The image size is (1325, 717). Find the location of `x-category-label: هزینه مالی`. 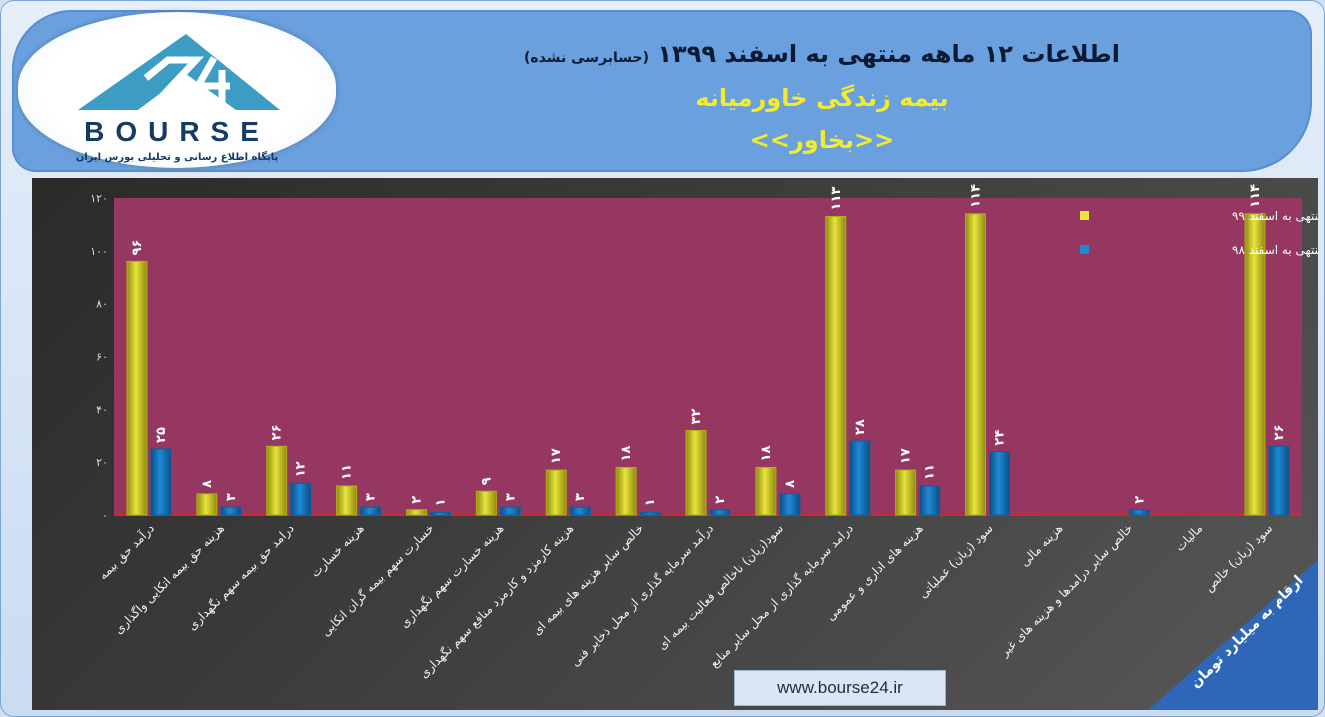

x-category-label: هزینه مالی is located at coordinates (1042, 545).